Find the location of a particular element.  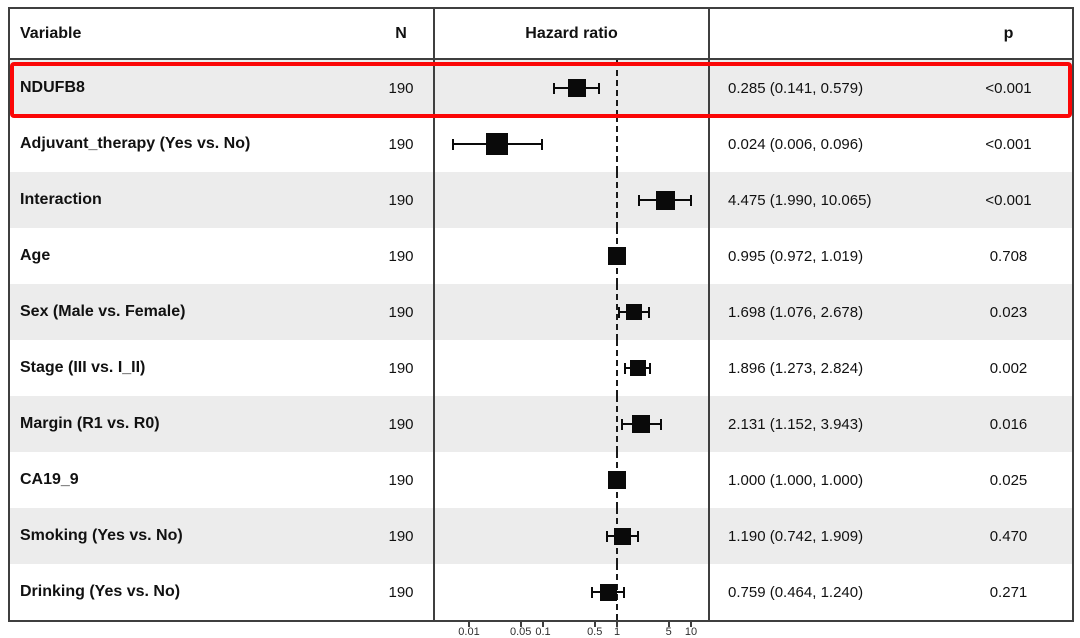

estimate-cell: 1.698 (1.076, 2.678) 0.023 is located at coordinates (891, 312).